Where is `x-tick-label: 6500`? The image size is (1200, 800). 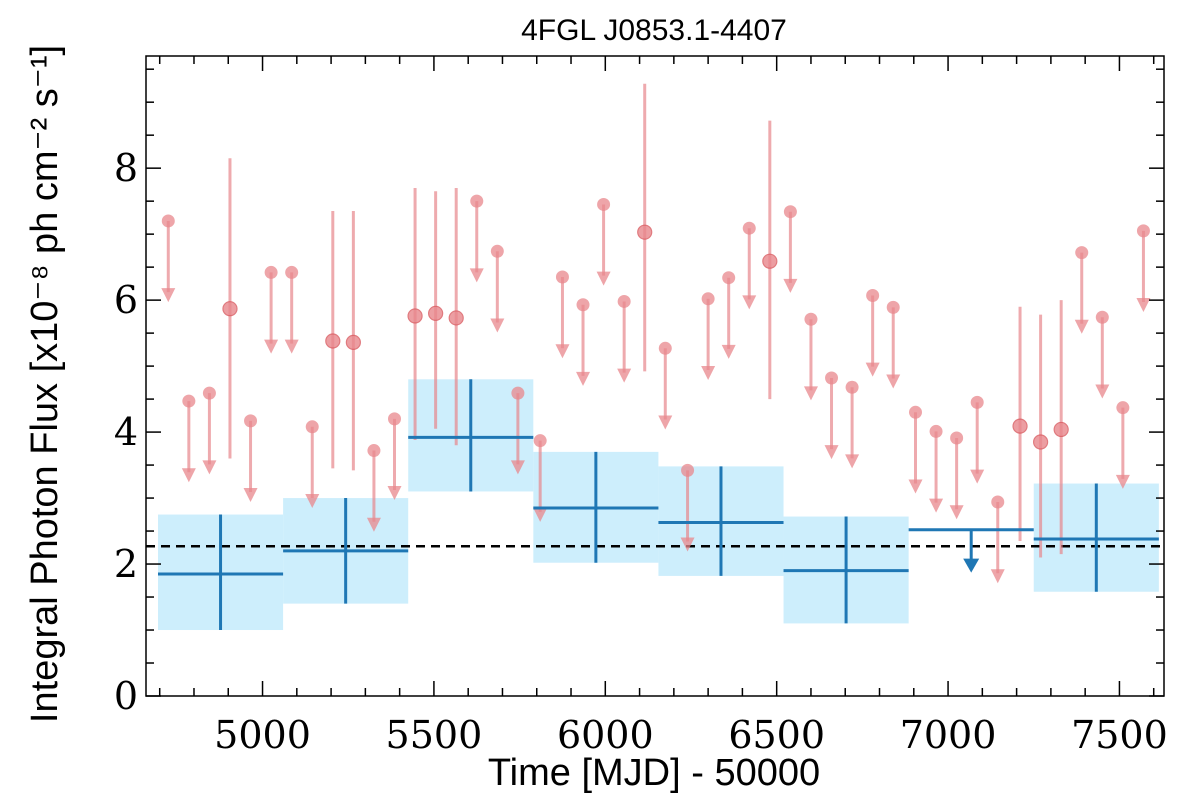
x-tick-label: 6500 is located at coordinates (776, 735).